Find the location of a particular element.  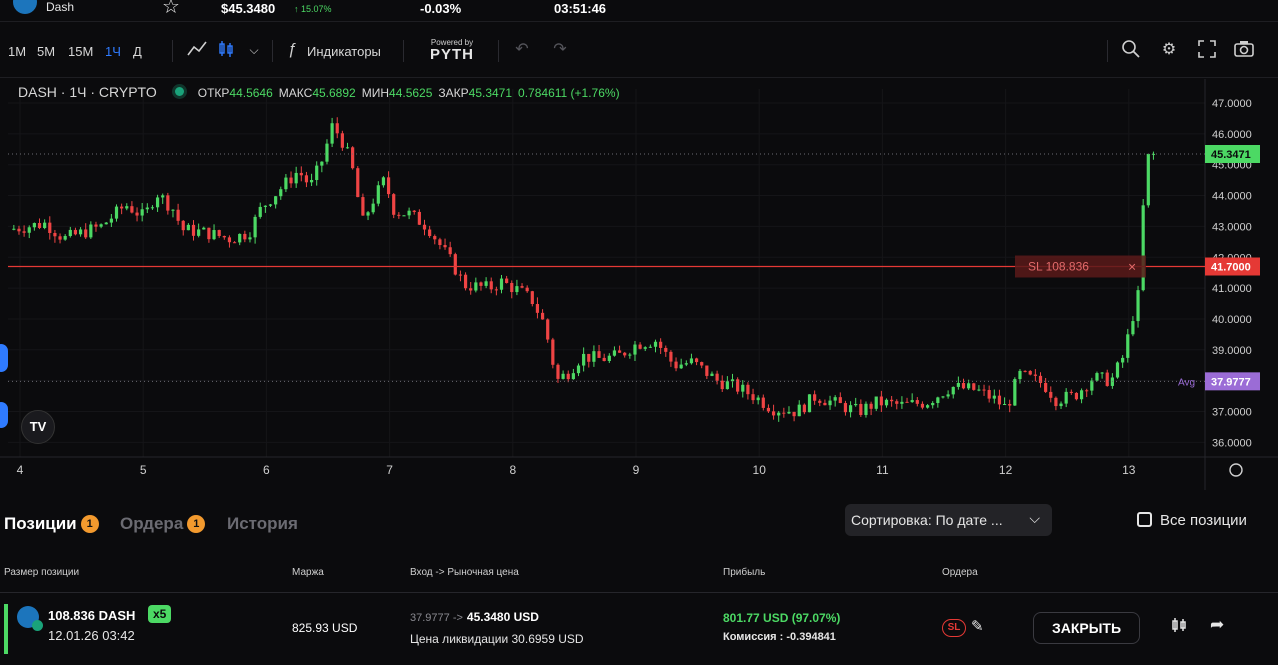

undo-icon: ↶ is located at coordinates (522, 49).